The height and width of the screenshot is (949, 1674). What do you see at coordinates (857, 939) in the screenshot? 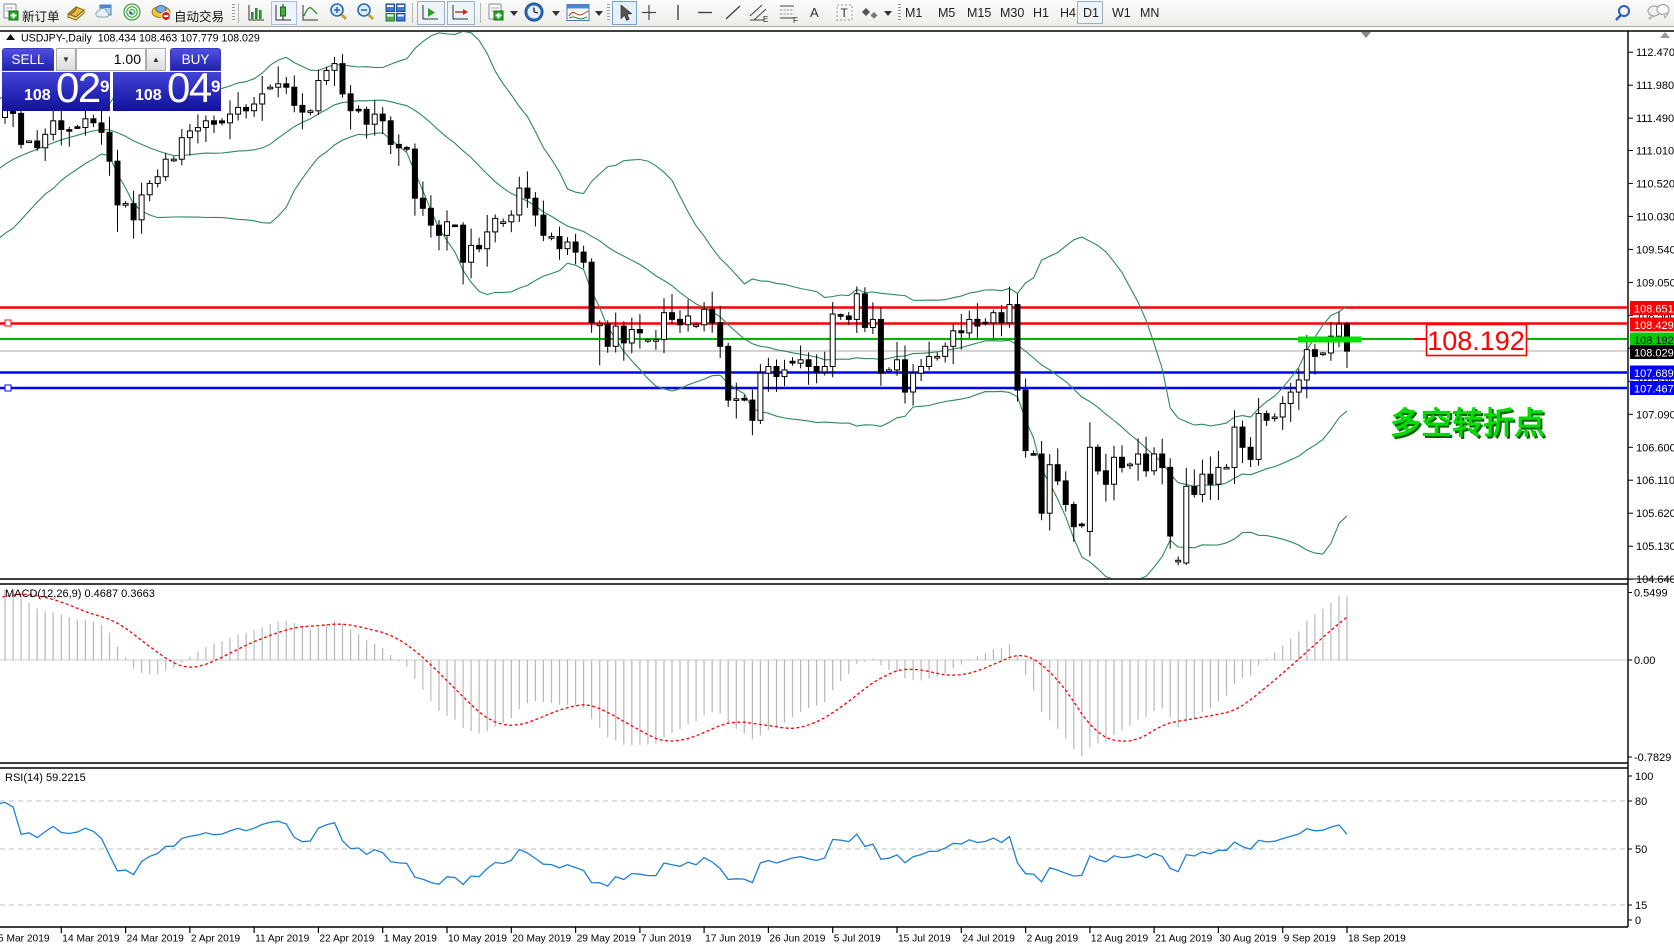
I see `svg-text: 5 Jul 2019` at bounding box center [857, 939].